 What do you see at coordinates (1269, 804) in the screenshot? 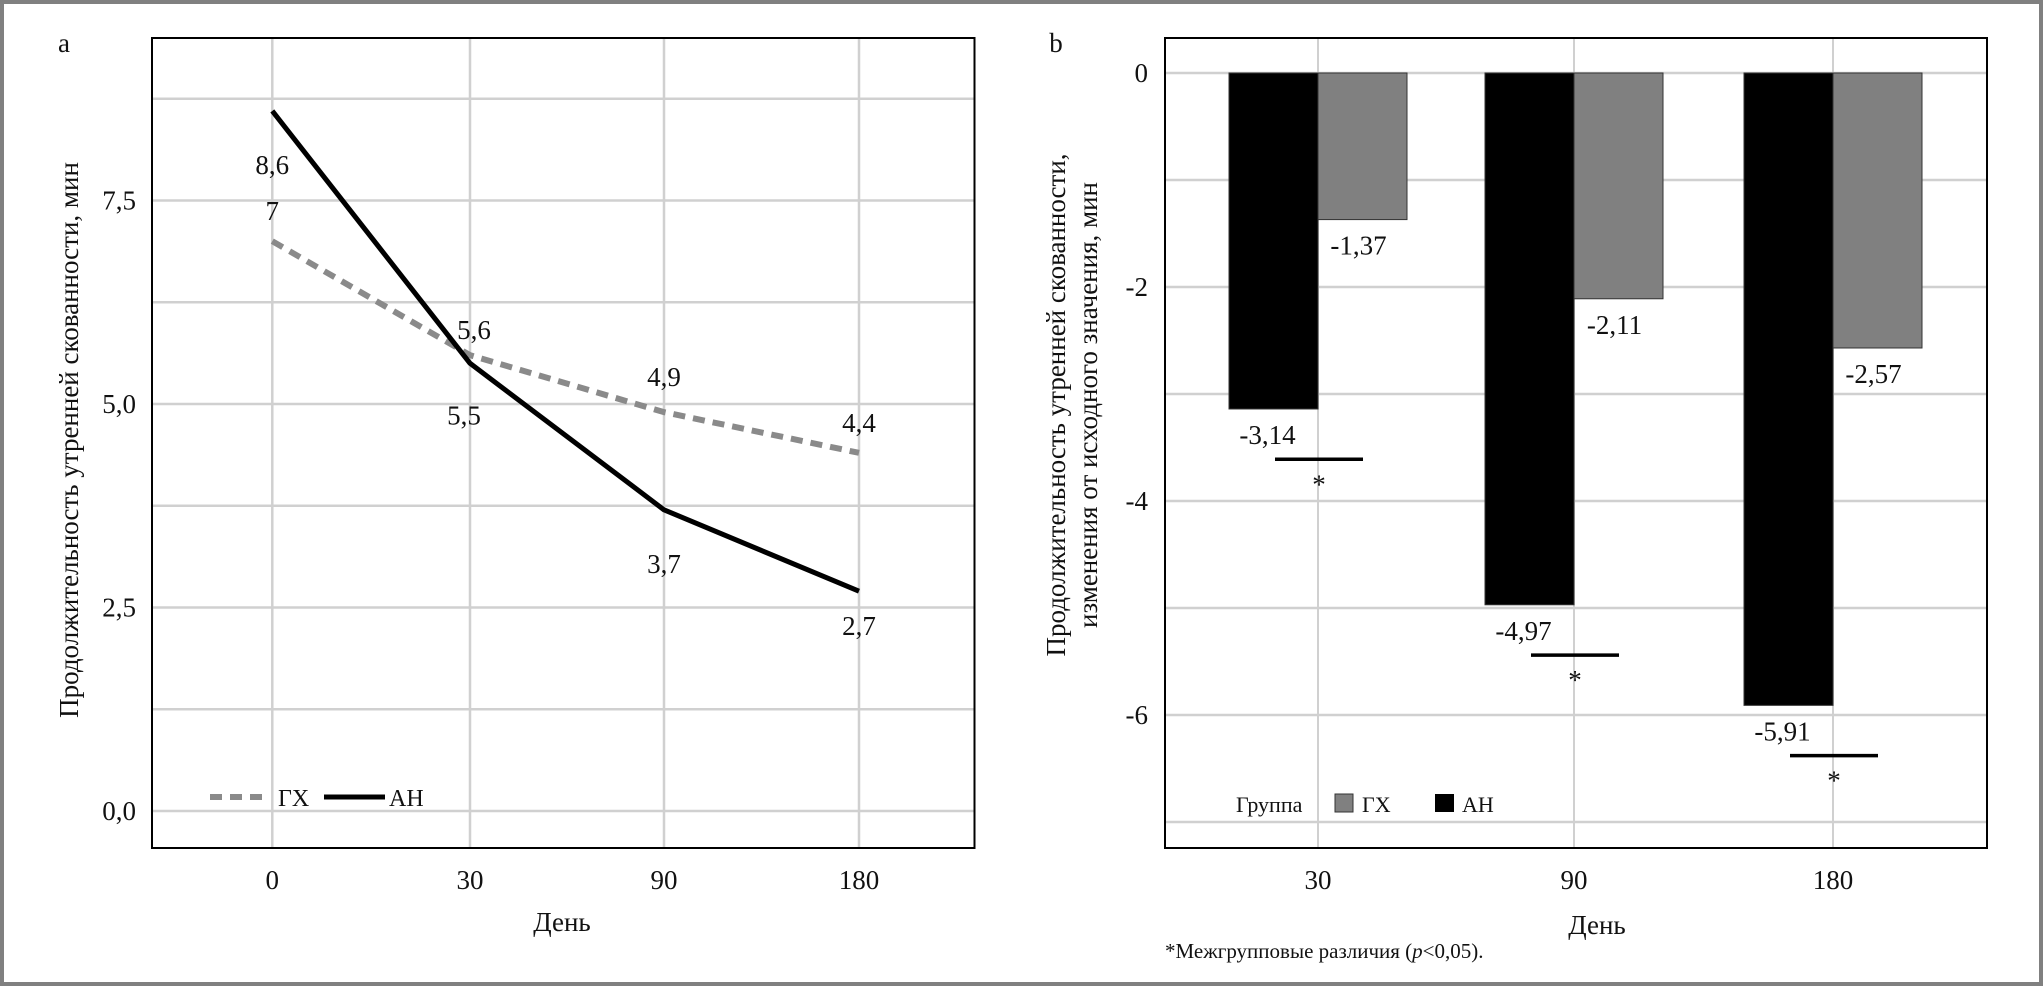
I see `legend-title: Группа` at bounding box center [1269, 804].